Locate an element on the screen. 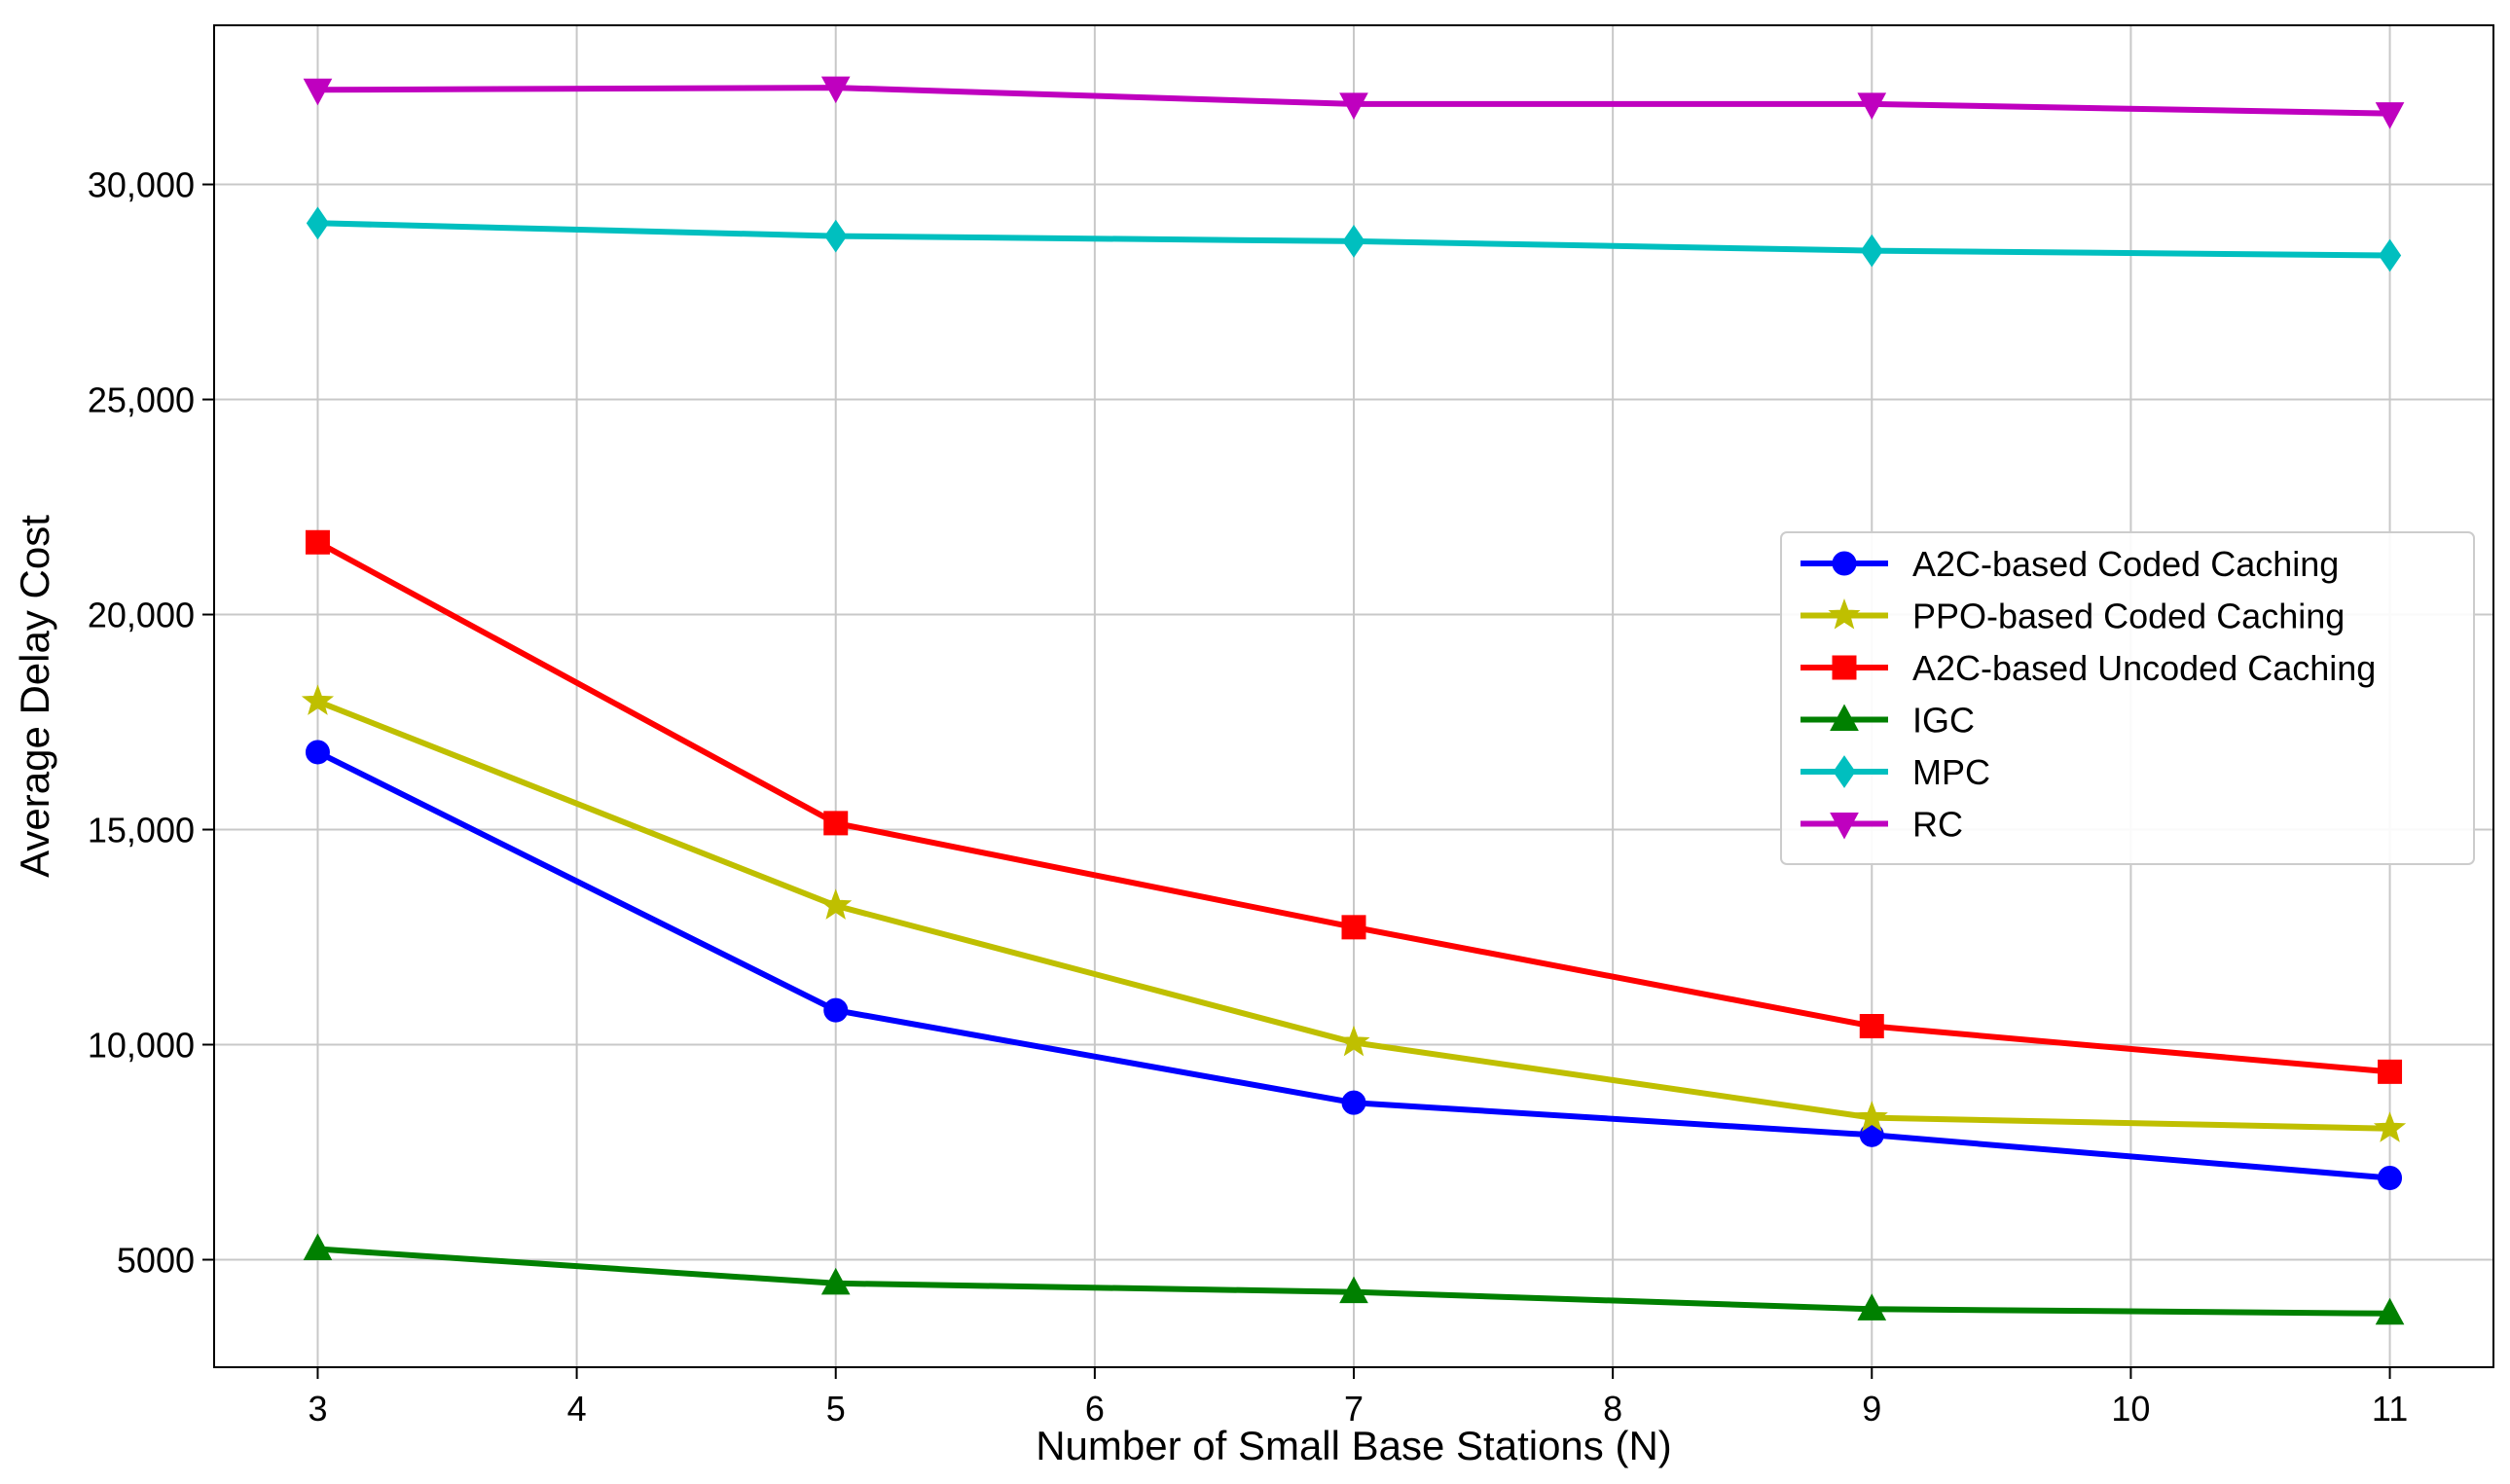 The height and width of the screenshot is (1484, 2510). x-tick-label: 11 is located at coordinates (2390, 1409).